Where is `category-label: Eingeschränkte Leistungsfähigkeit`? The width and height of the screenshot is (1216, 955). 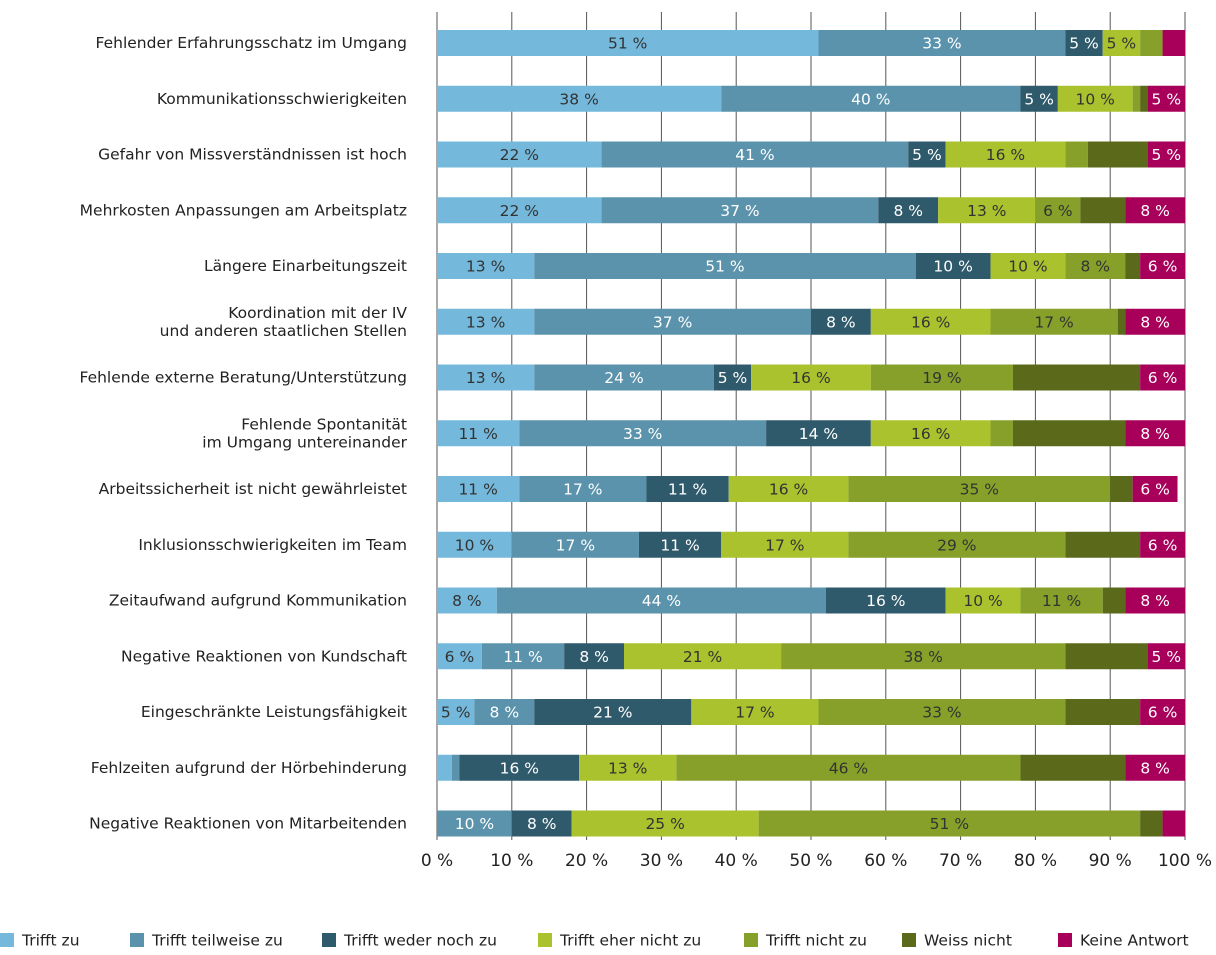 category-label: Eingeschränkte Leistungsfähigkeit is located at coordinates (274, 712).